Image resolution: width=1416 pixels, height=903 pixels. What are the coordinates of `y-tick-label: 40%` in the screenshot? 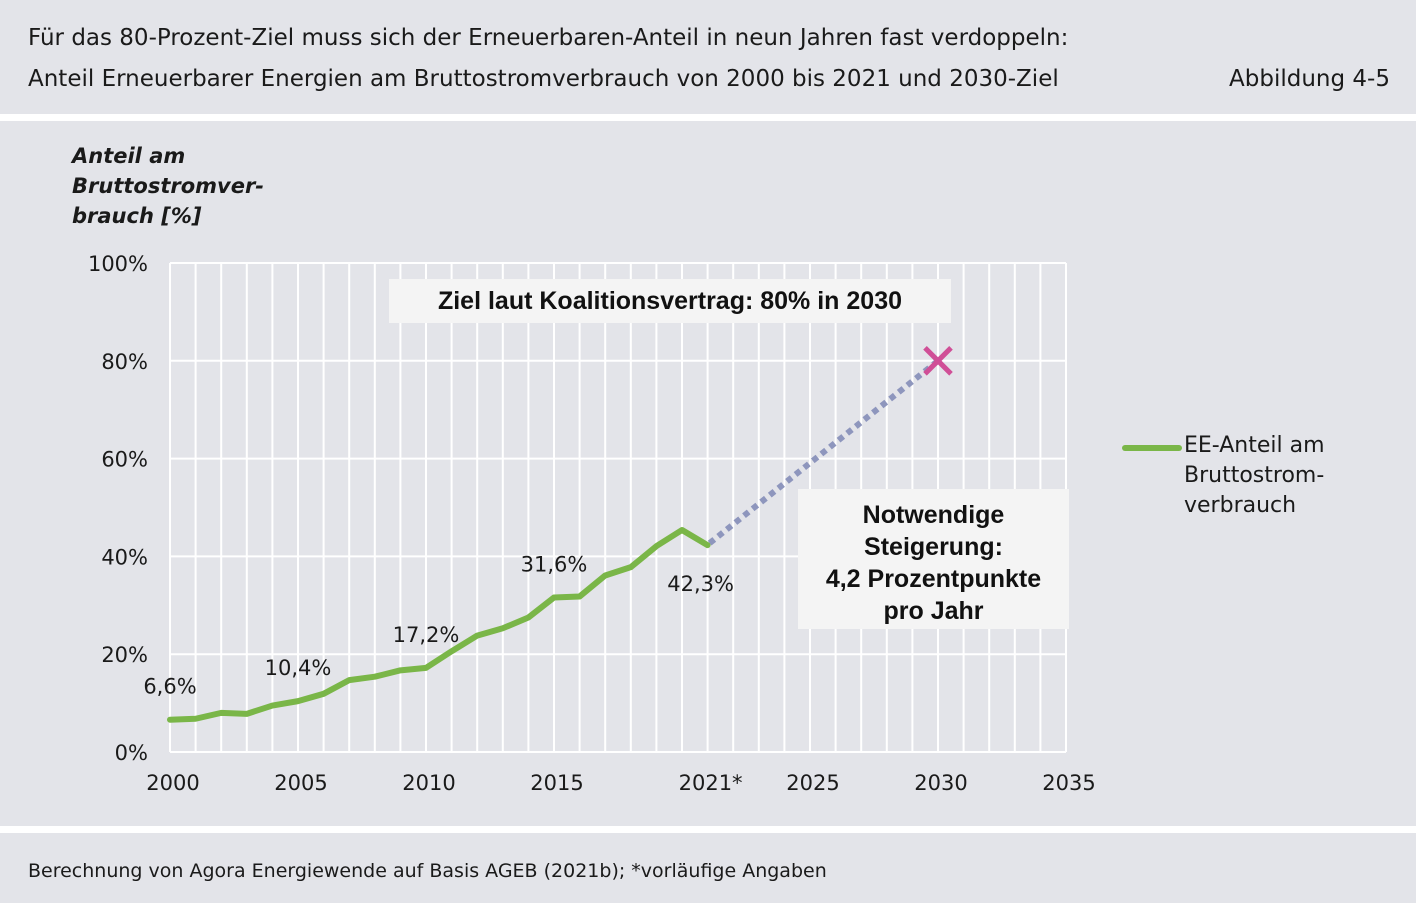 It's located at (124, 557).